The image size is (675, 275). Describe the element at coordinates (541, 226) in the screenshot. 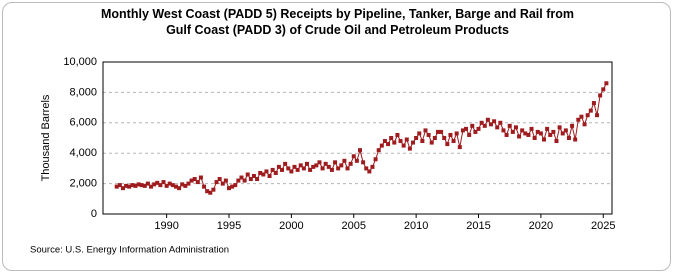

I see `x-tick-label: 2020` at that location.